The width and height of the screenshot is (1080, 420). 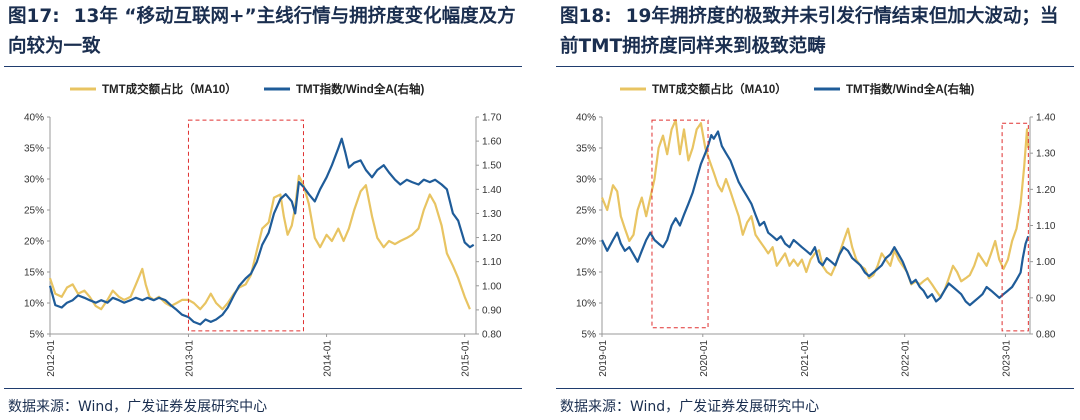 I want to click on figure-17-title-text: 13年 “移动互联网+”主线行情与拥挤度变化幅度及方向较为一致, so click(x=262, y=31).